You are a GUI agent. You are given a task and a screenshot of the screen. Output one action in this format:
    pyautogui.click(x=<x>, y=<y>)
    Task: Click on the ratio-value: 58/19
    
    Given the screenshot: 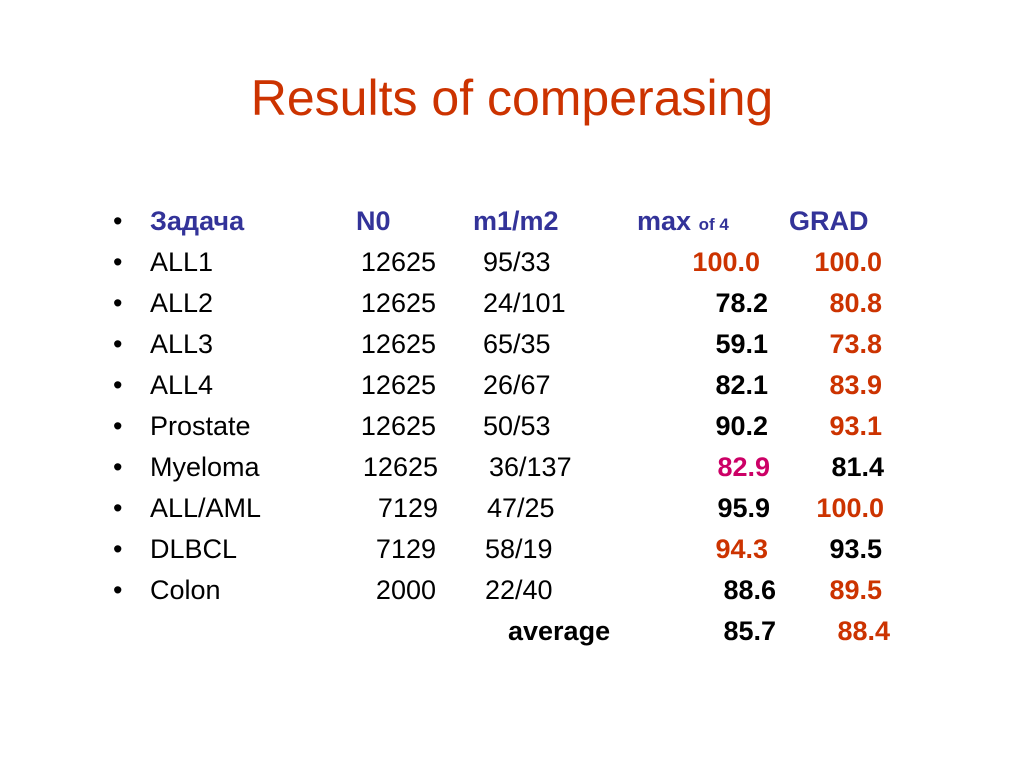 What is the action you would take?
    pyautogui.click(x=519, y=549)
    